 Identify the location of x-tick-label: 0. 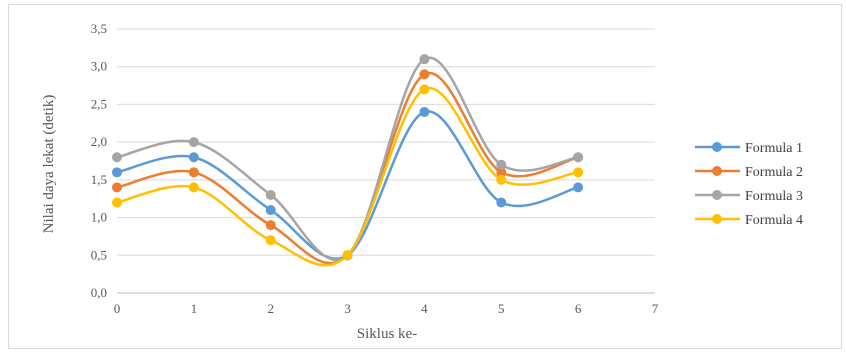
(117, 308).